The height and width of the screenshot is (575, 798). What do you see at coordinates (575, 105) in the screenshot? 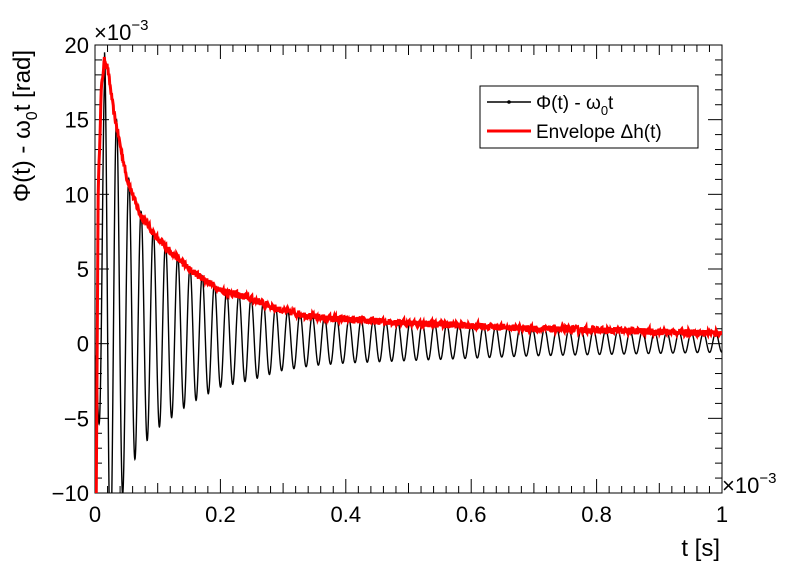
I see `legend-label-phase: Φ(t) - ω0t` at bounding box center [575, 105].